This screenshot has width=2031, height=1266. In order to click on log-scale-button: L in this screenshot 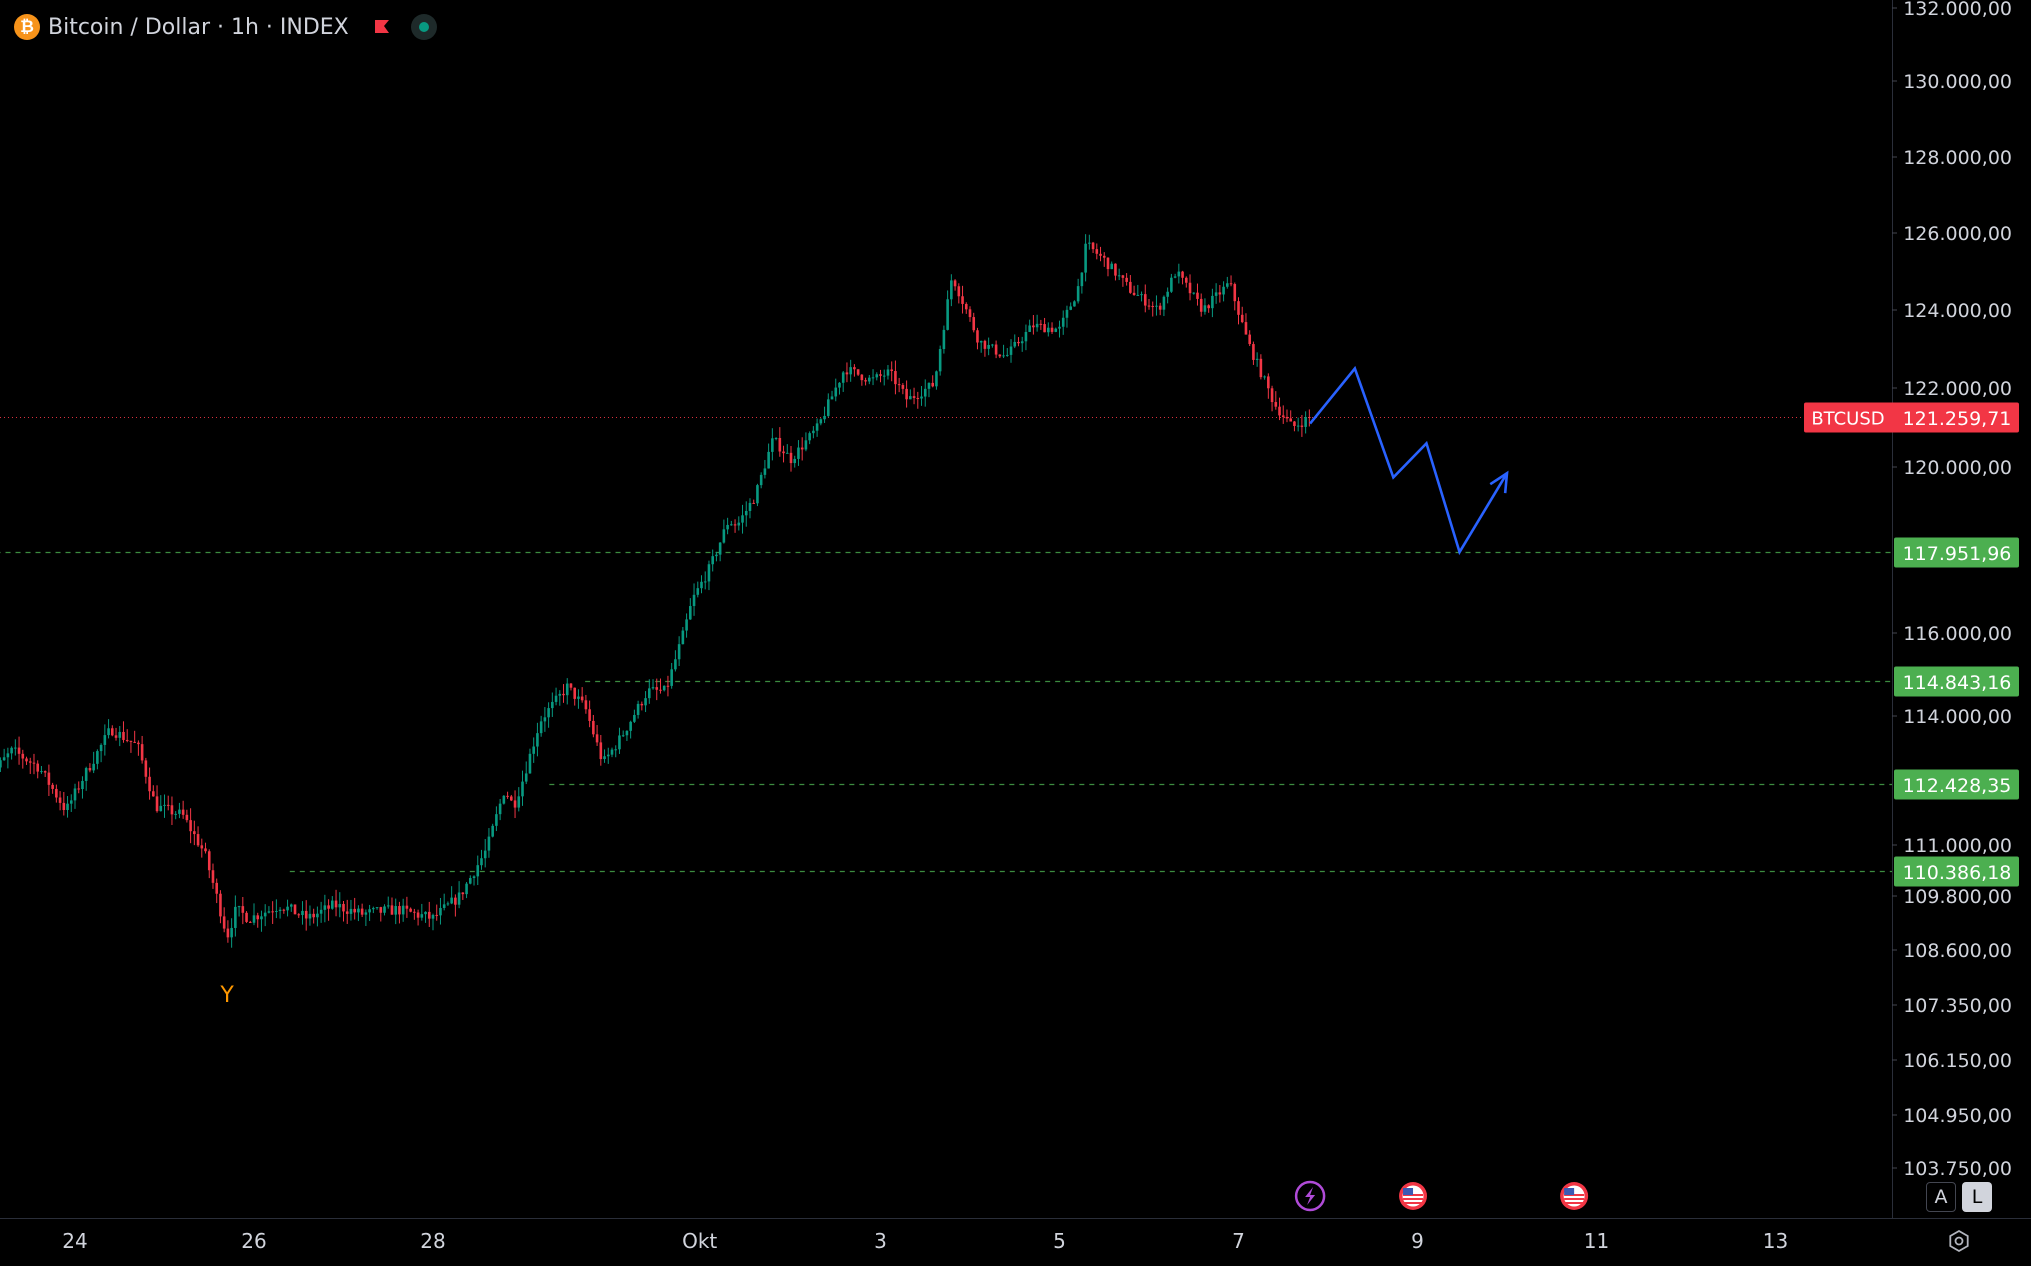, I will do `click(1977, 1197)`.